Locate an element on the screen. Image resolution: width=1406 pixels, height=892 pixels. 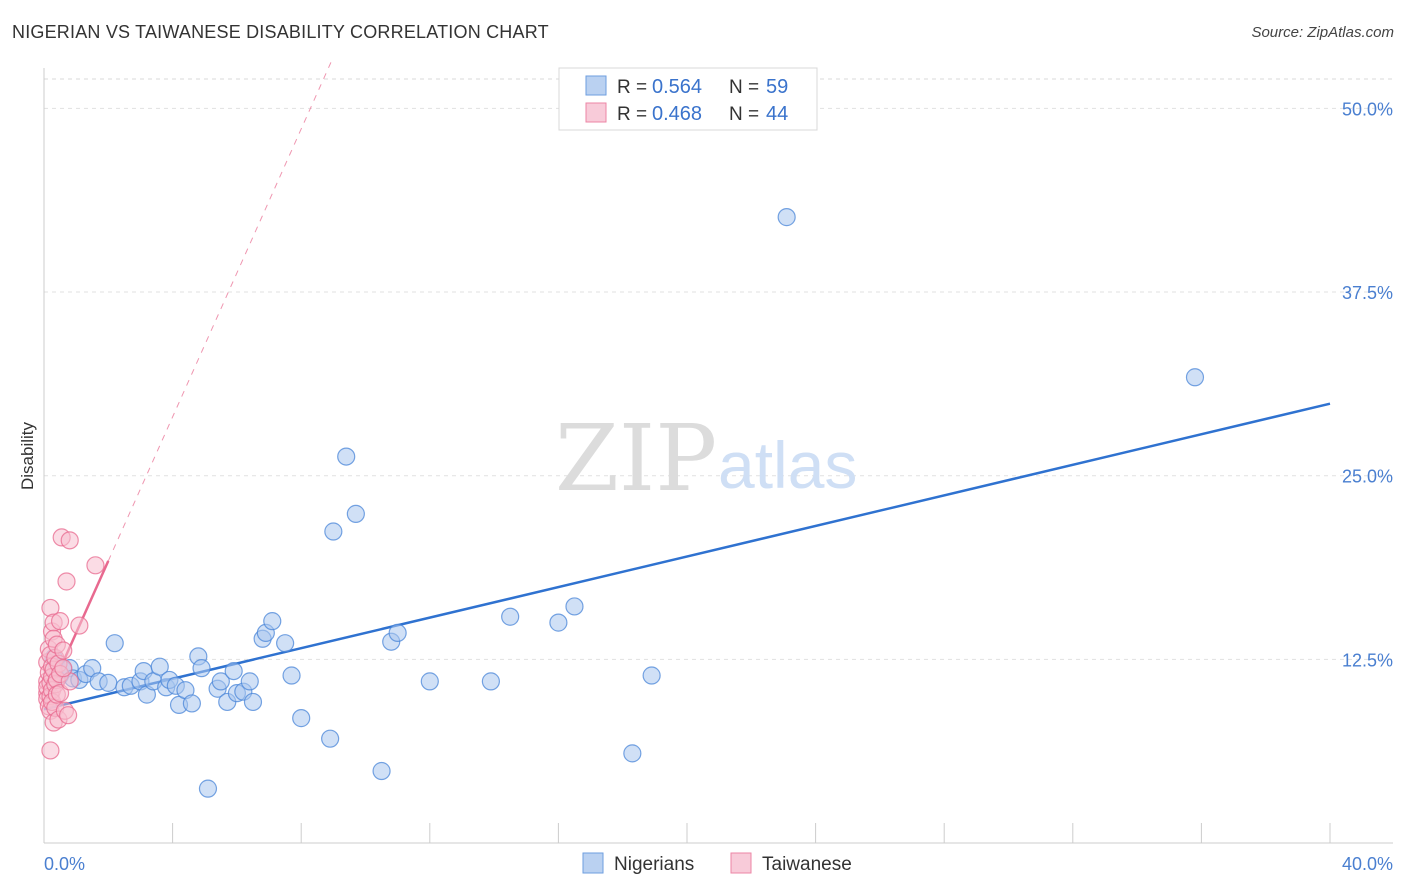
x-tick-label-max: 40.0% is located at coordinates (1367, 864).